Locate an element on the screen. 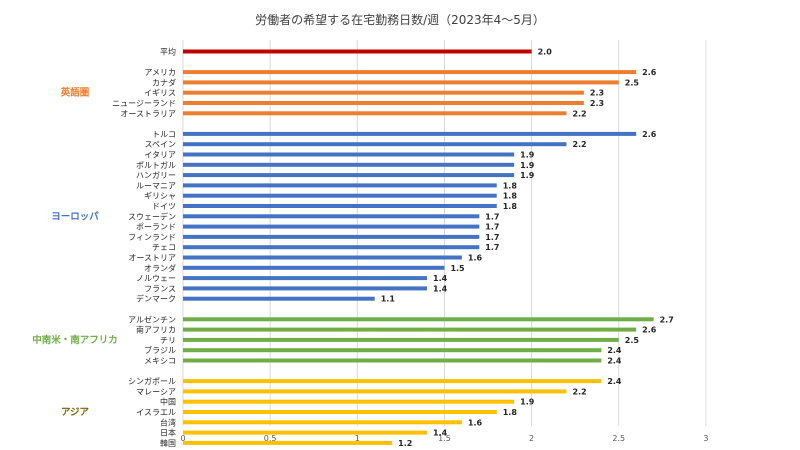  x-tick-label: 1 is located at coordinates (357, 438).